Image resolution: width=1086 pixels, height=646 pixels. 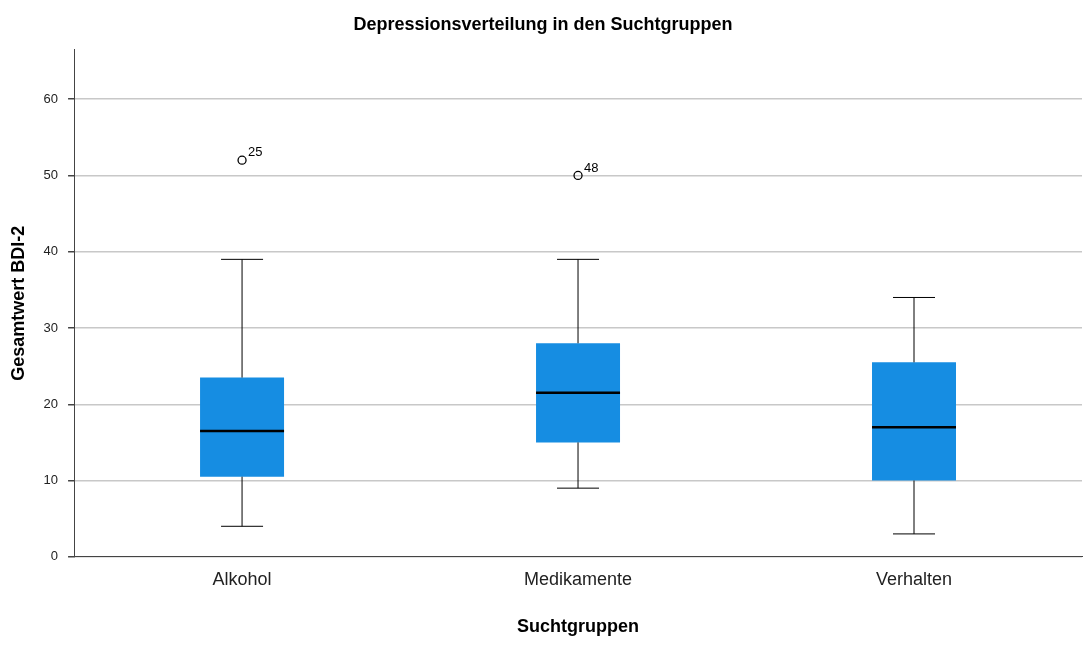 I want to click on x-tick-label: Medikamente, so click(x=578, y=578).